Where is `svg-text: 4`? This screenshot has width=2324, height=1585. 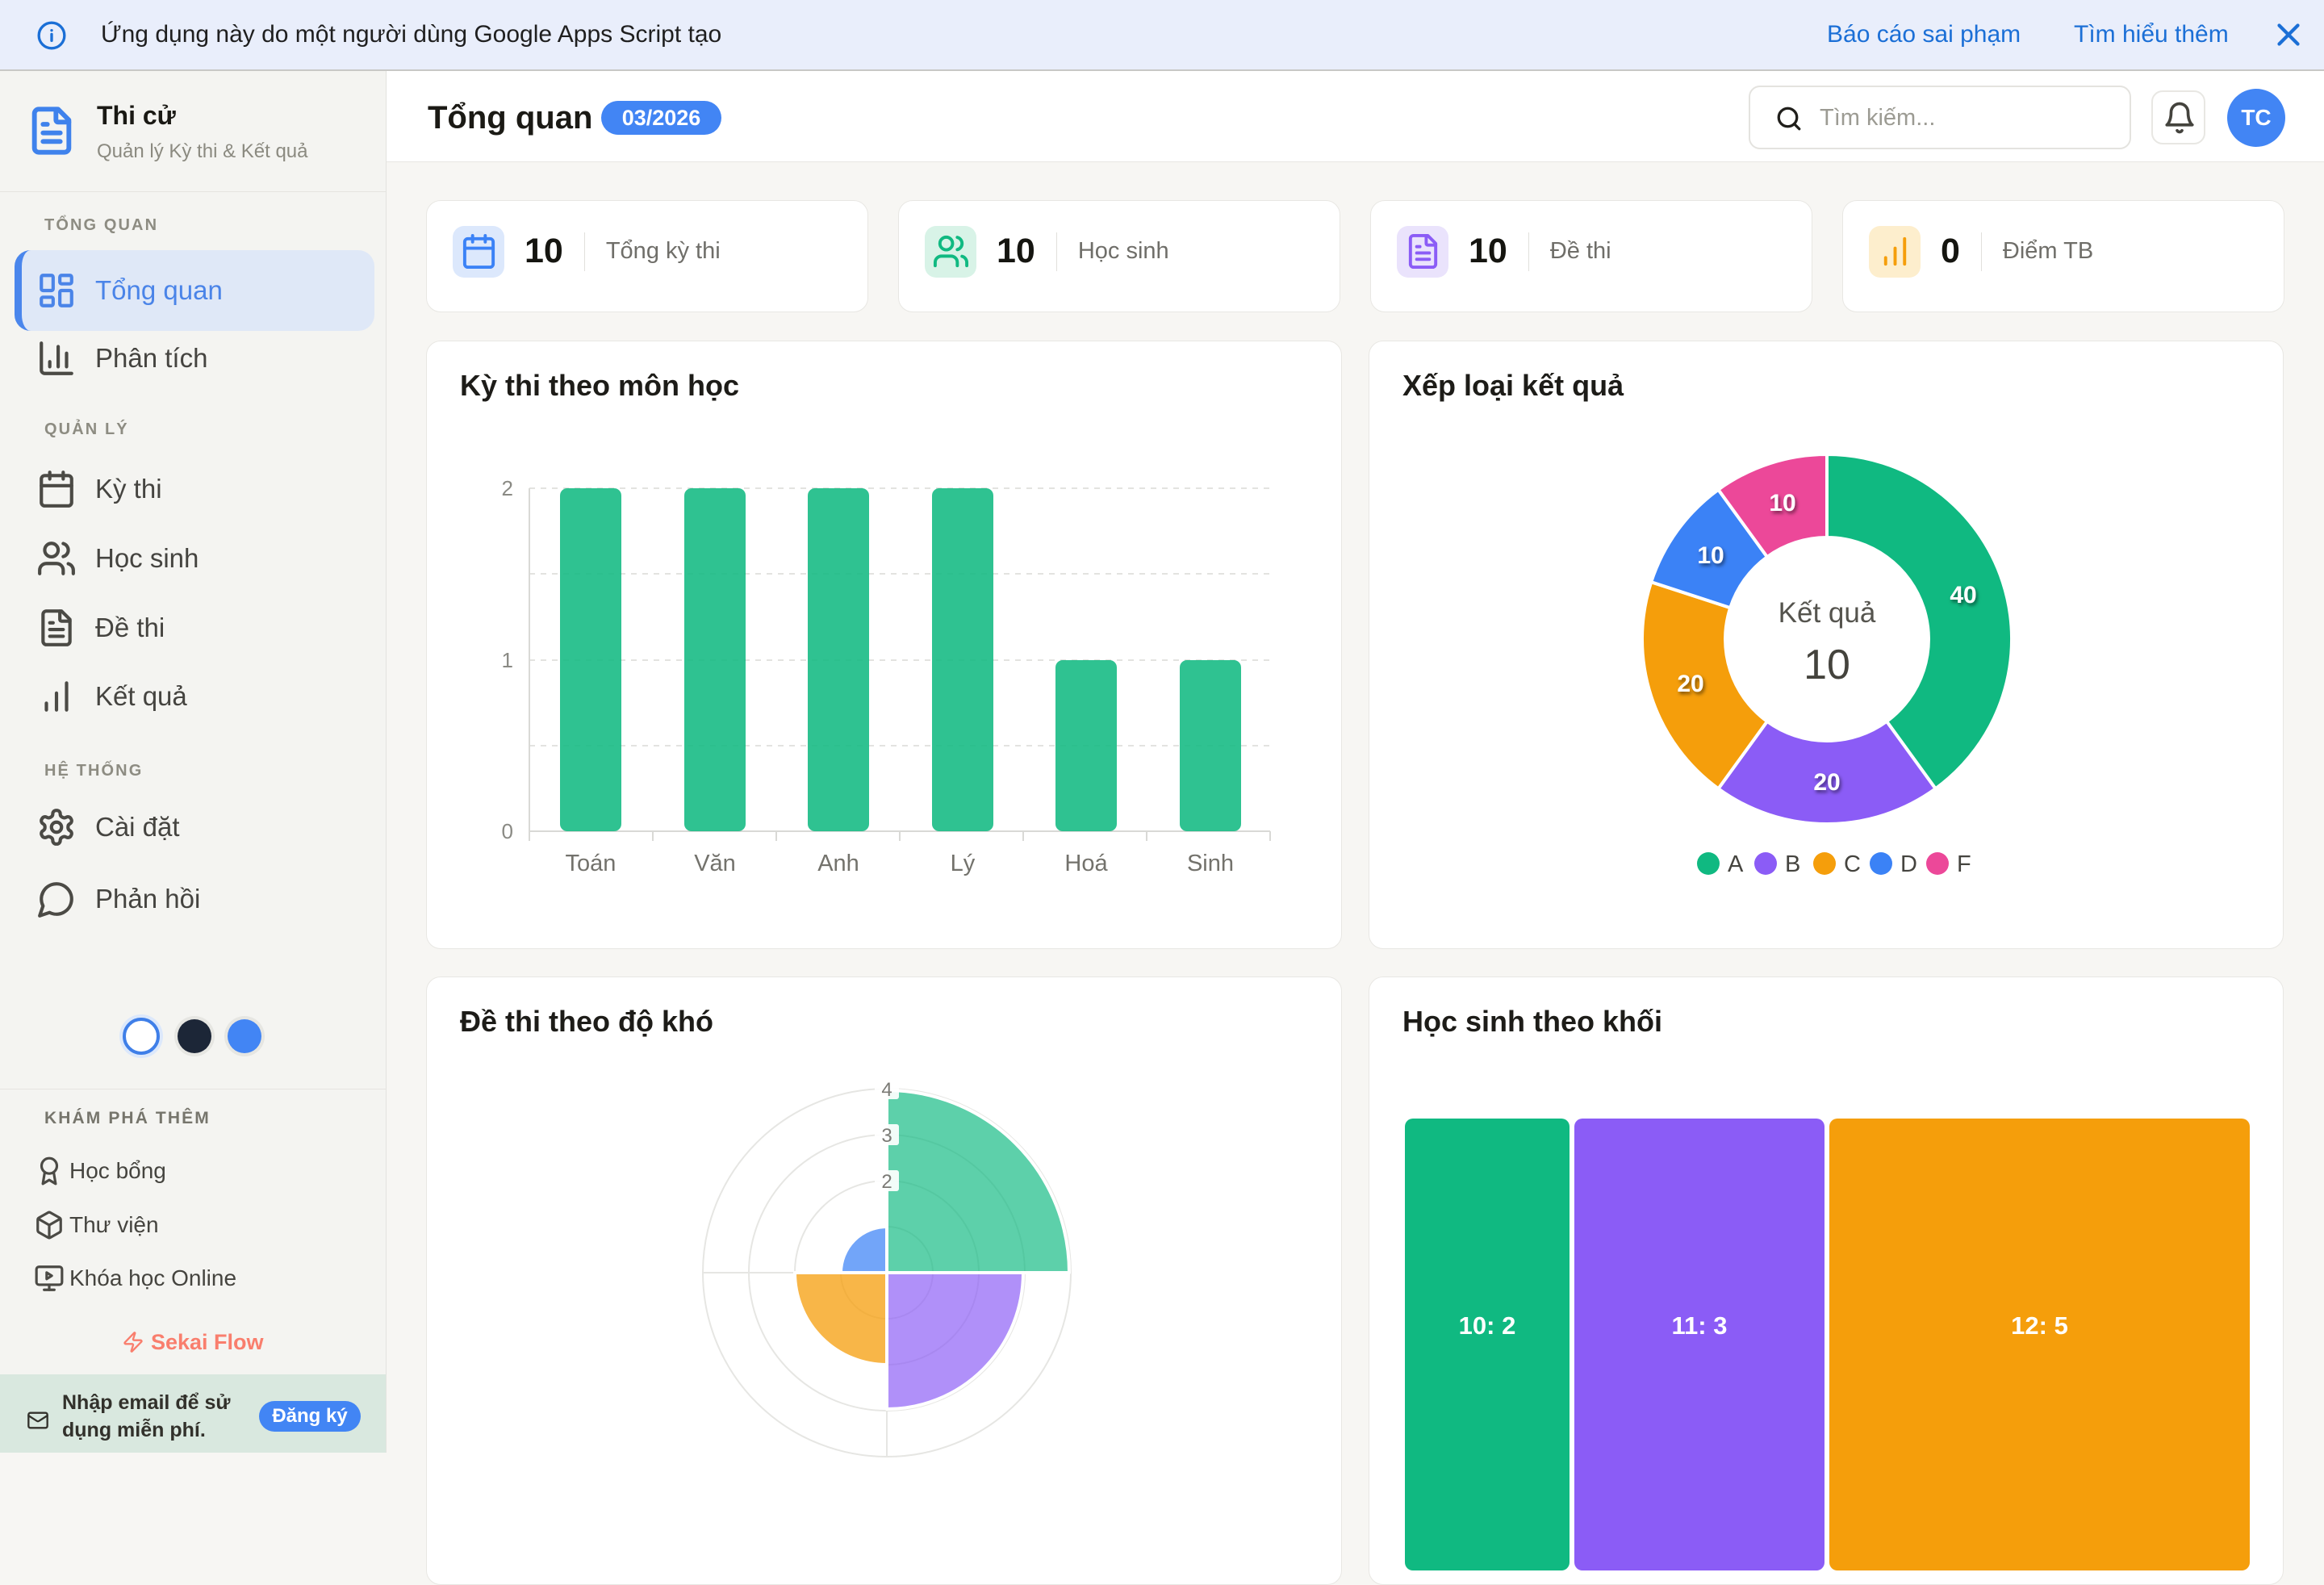
svg-text: 4 is located at coordinates (886, 1090).